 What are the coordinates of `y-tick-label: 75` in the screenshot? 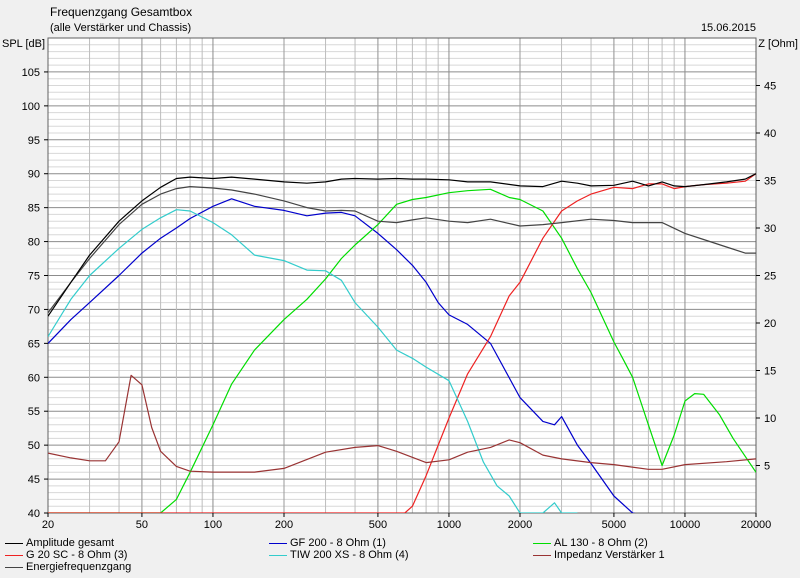 It's located at (34, 277).